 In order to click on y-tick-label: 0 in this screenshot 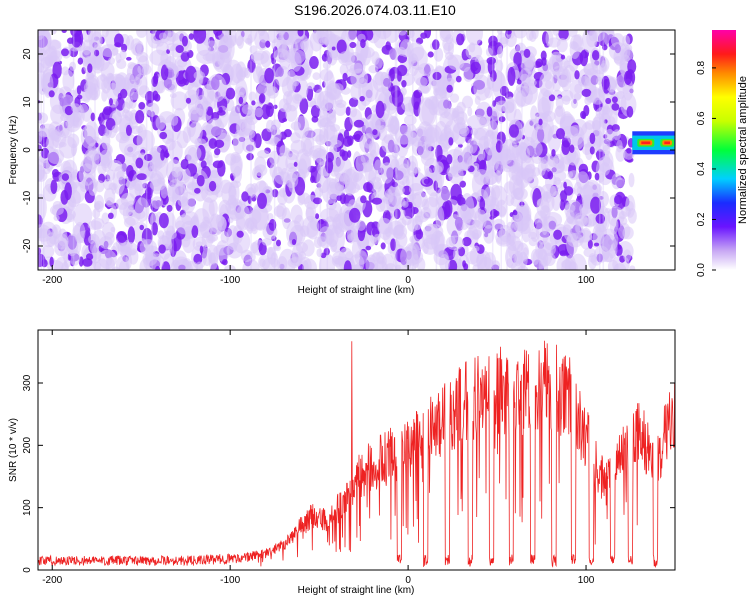, I will do `click(27, 570)`.